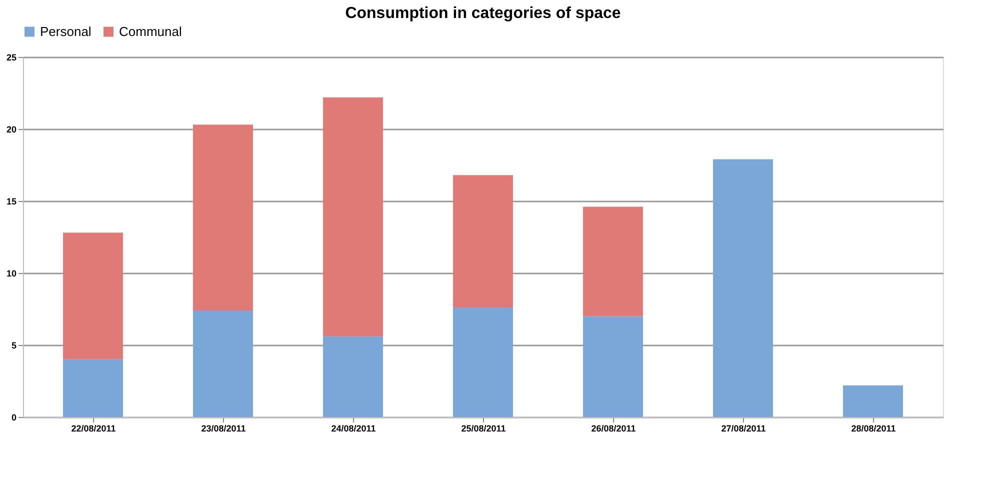  I want to click on y-tick-label: 10, so click(11, 273).